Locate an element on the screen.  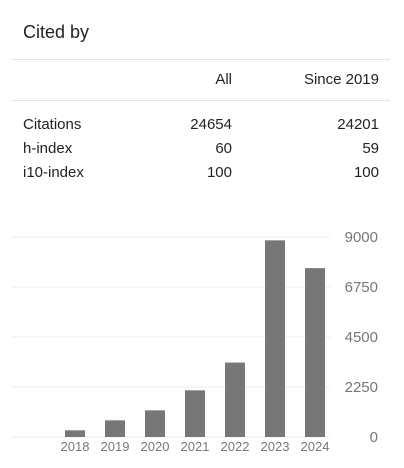
chart-x-axis: 2018 2019 2020 2021 2022 2023 2024 is located at coordinates (195, 446).